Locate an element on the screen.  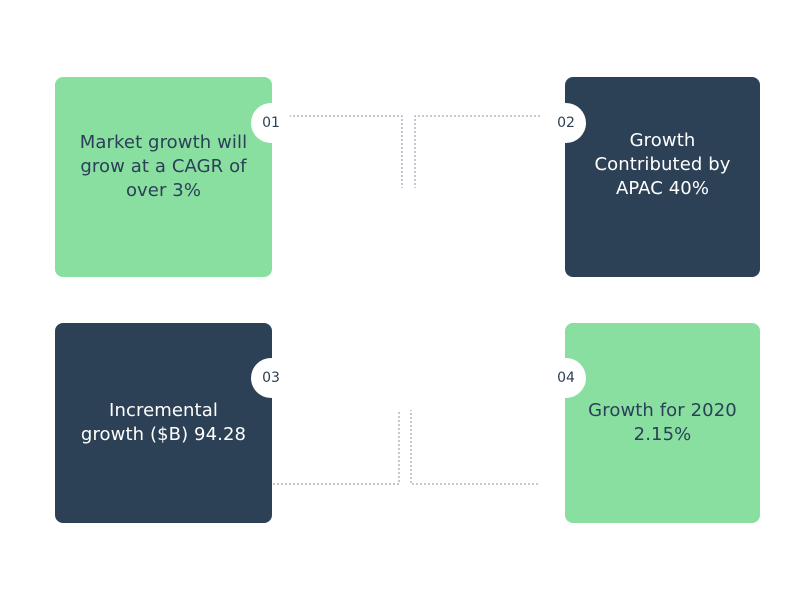
stat-card-incremental-growth: Incremental growth ($B) 94.28 is located at coordinates (163, 423).